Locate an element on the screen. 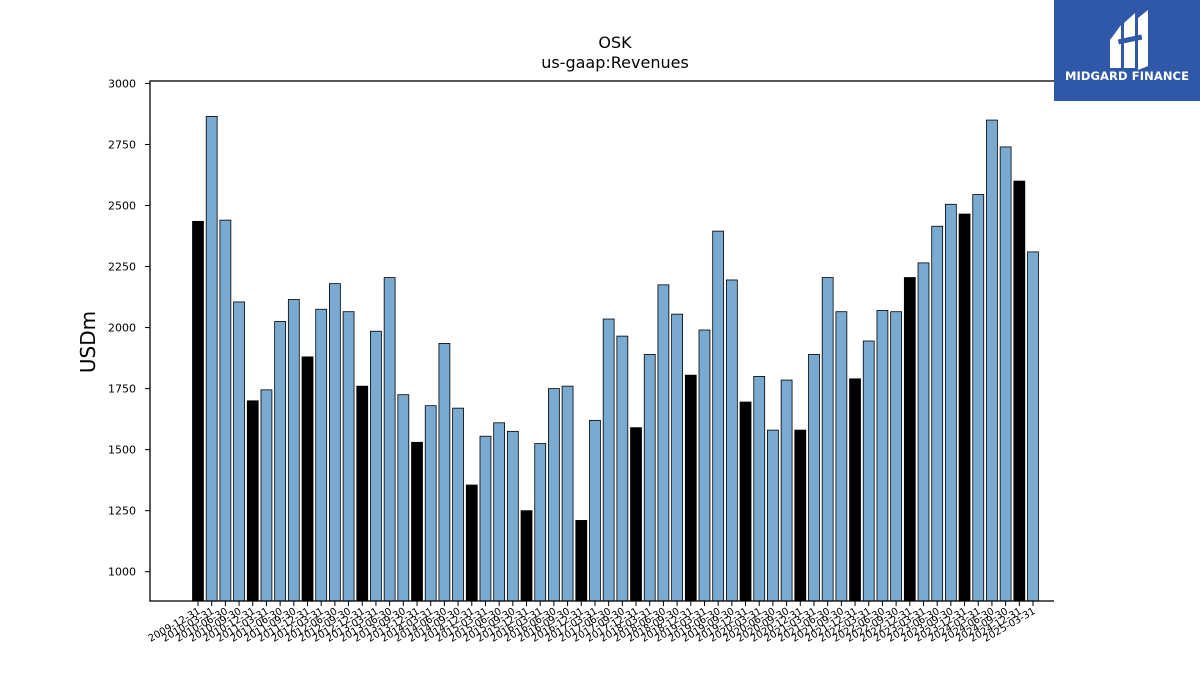  y-axis-ticks: 1000 1250 1500 1750 2000 2250 2500 2750 3000 is located at coordinates (129, 328).